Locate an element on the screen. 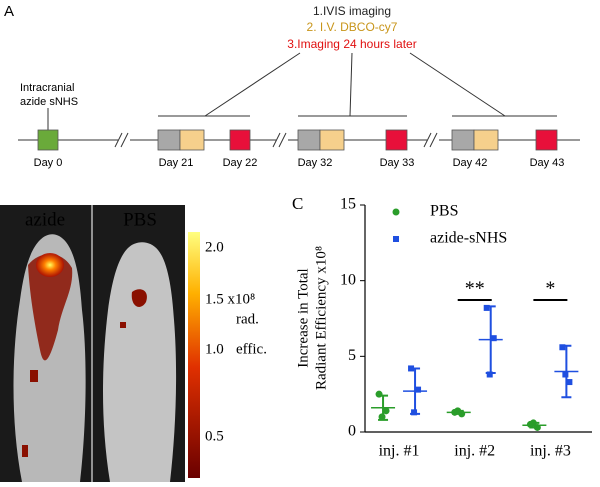 This screenshot has height=487, width=600. colorbar-title: effic. is located at coordinates (251, 349).